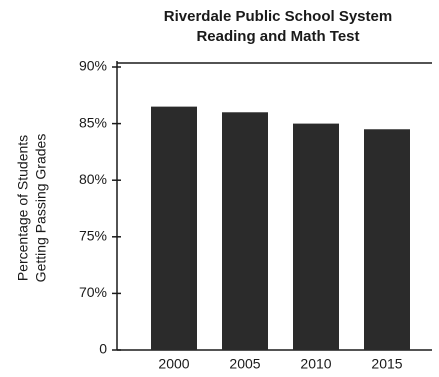 The width and height of the screenshot is (439, 377). What do you see at coordinates (173, 364) in the screenshot?
I see `x-tick-label: 2000` at bounding box center [173, 364].